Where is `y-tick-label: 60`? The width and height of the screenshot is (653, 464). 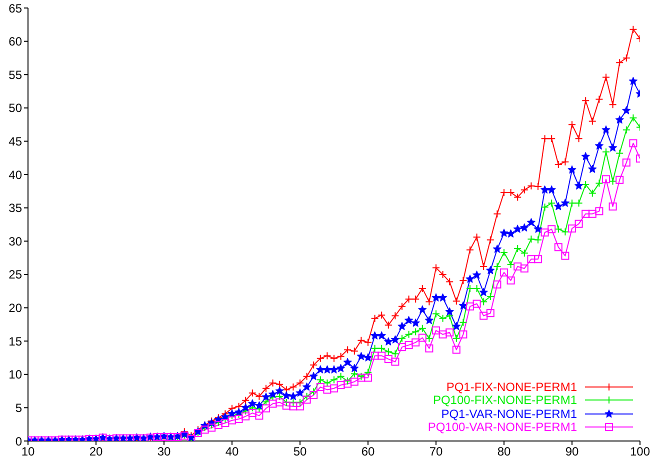
y-tick-label: 60 is located at coordinates (15, 41).